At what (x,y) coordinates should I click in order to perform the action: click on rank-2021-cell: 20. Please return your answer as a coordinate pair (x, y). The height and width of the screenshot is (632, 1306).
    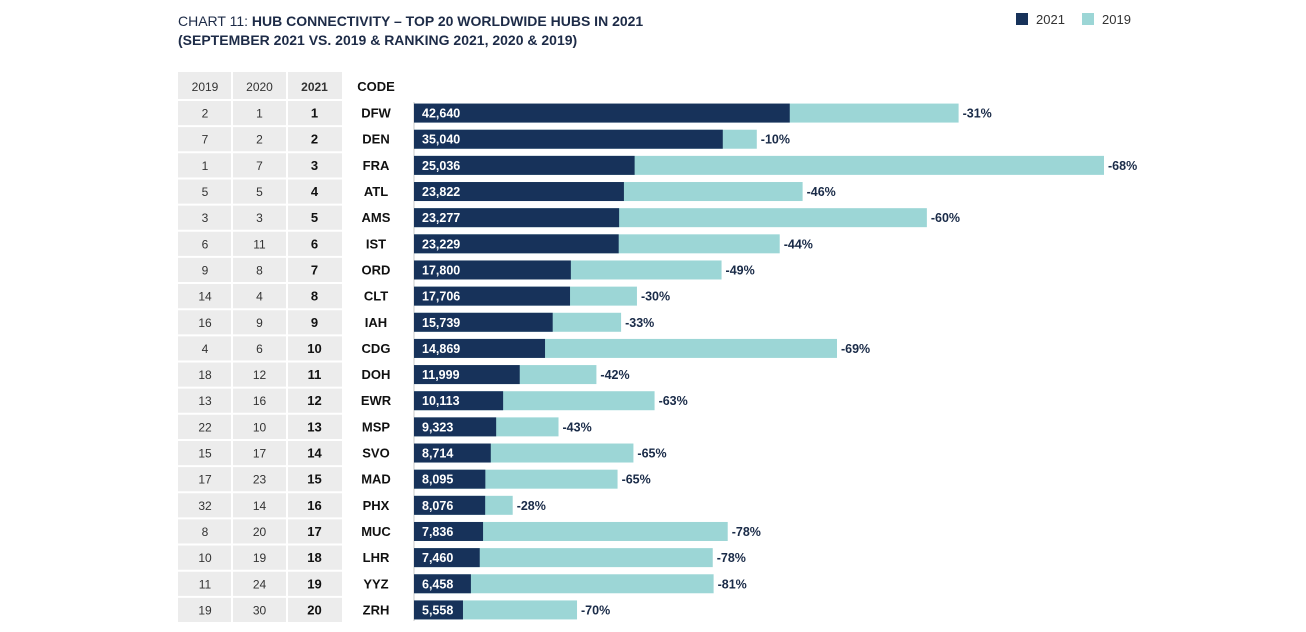
    Looking at the image, I should click on (314, 609).